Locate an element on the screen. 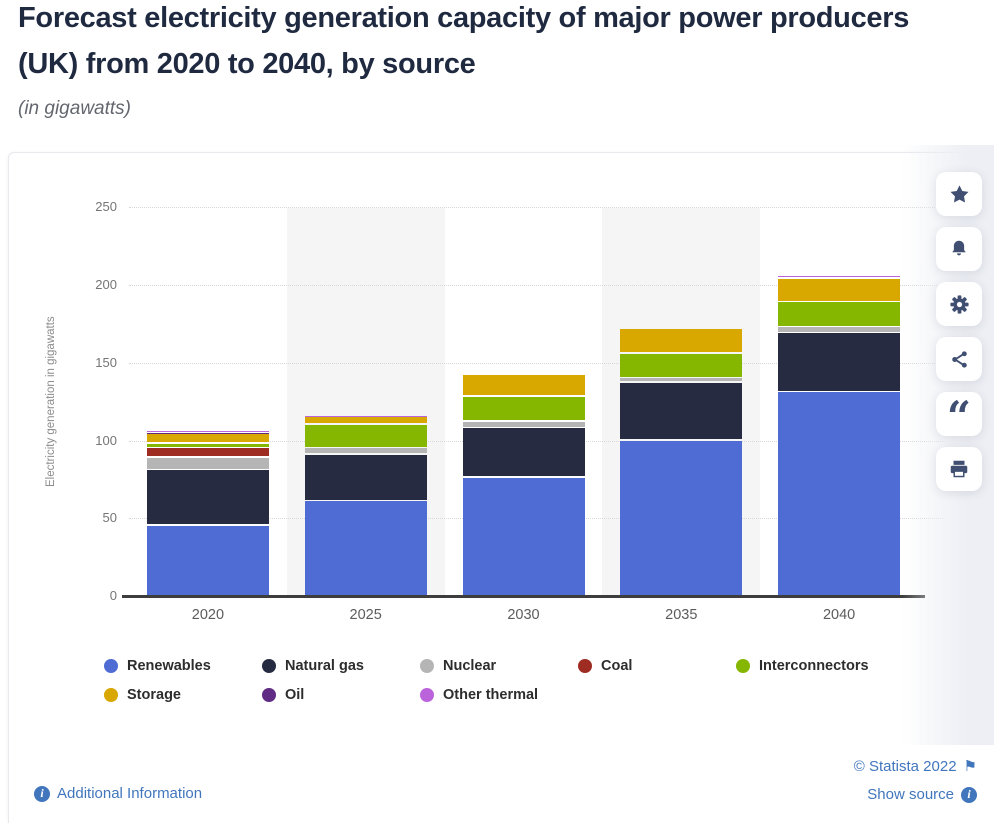 The width and height of the screenshot is (994, 823). show-source-label: Show source is located at coordinates (910, 794).